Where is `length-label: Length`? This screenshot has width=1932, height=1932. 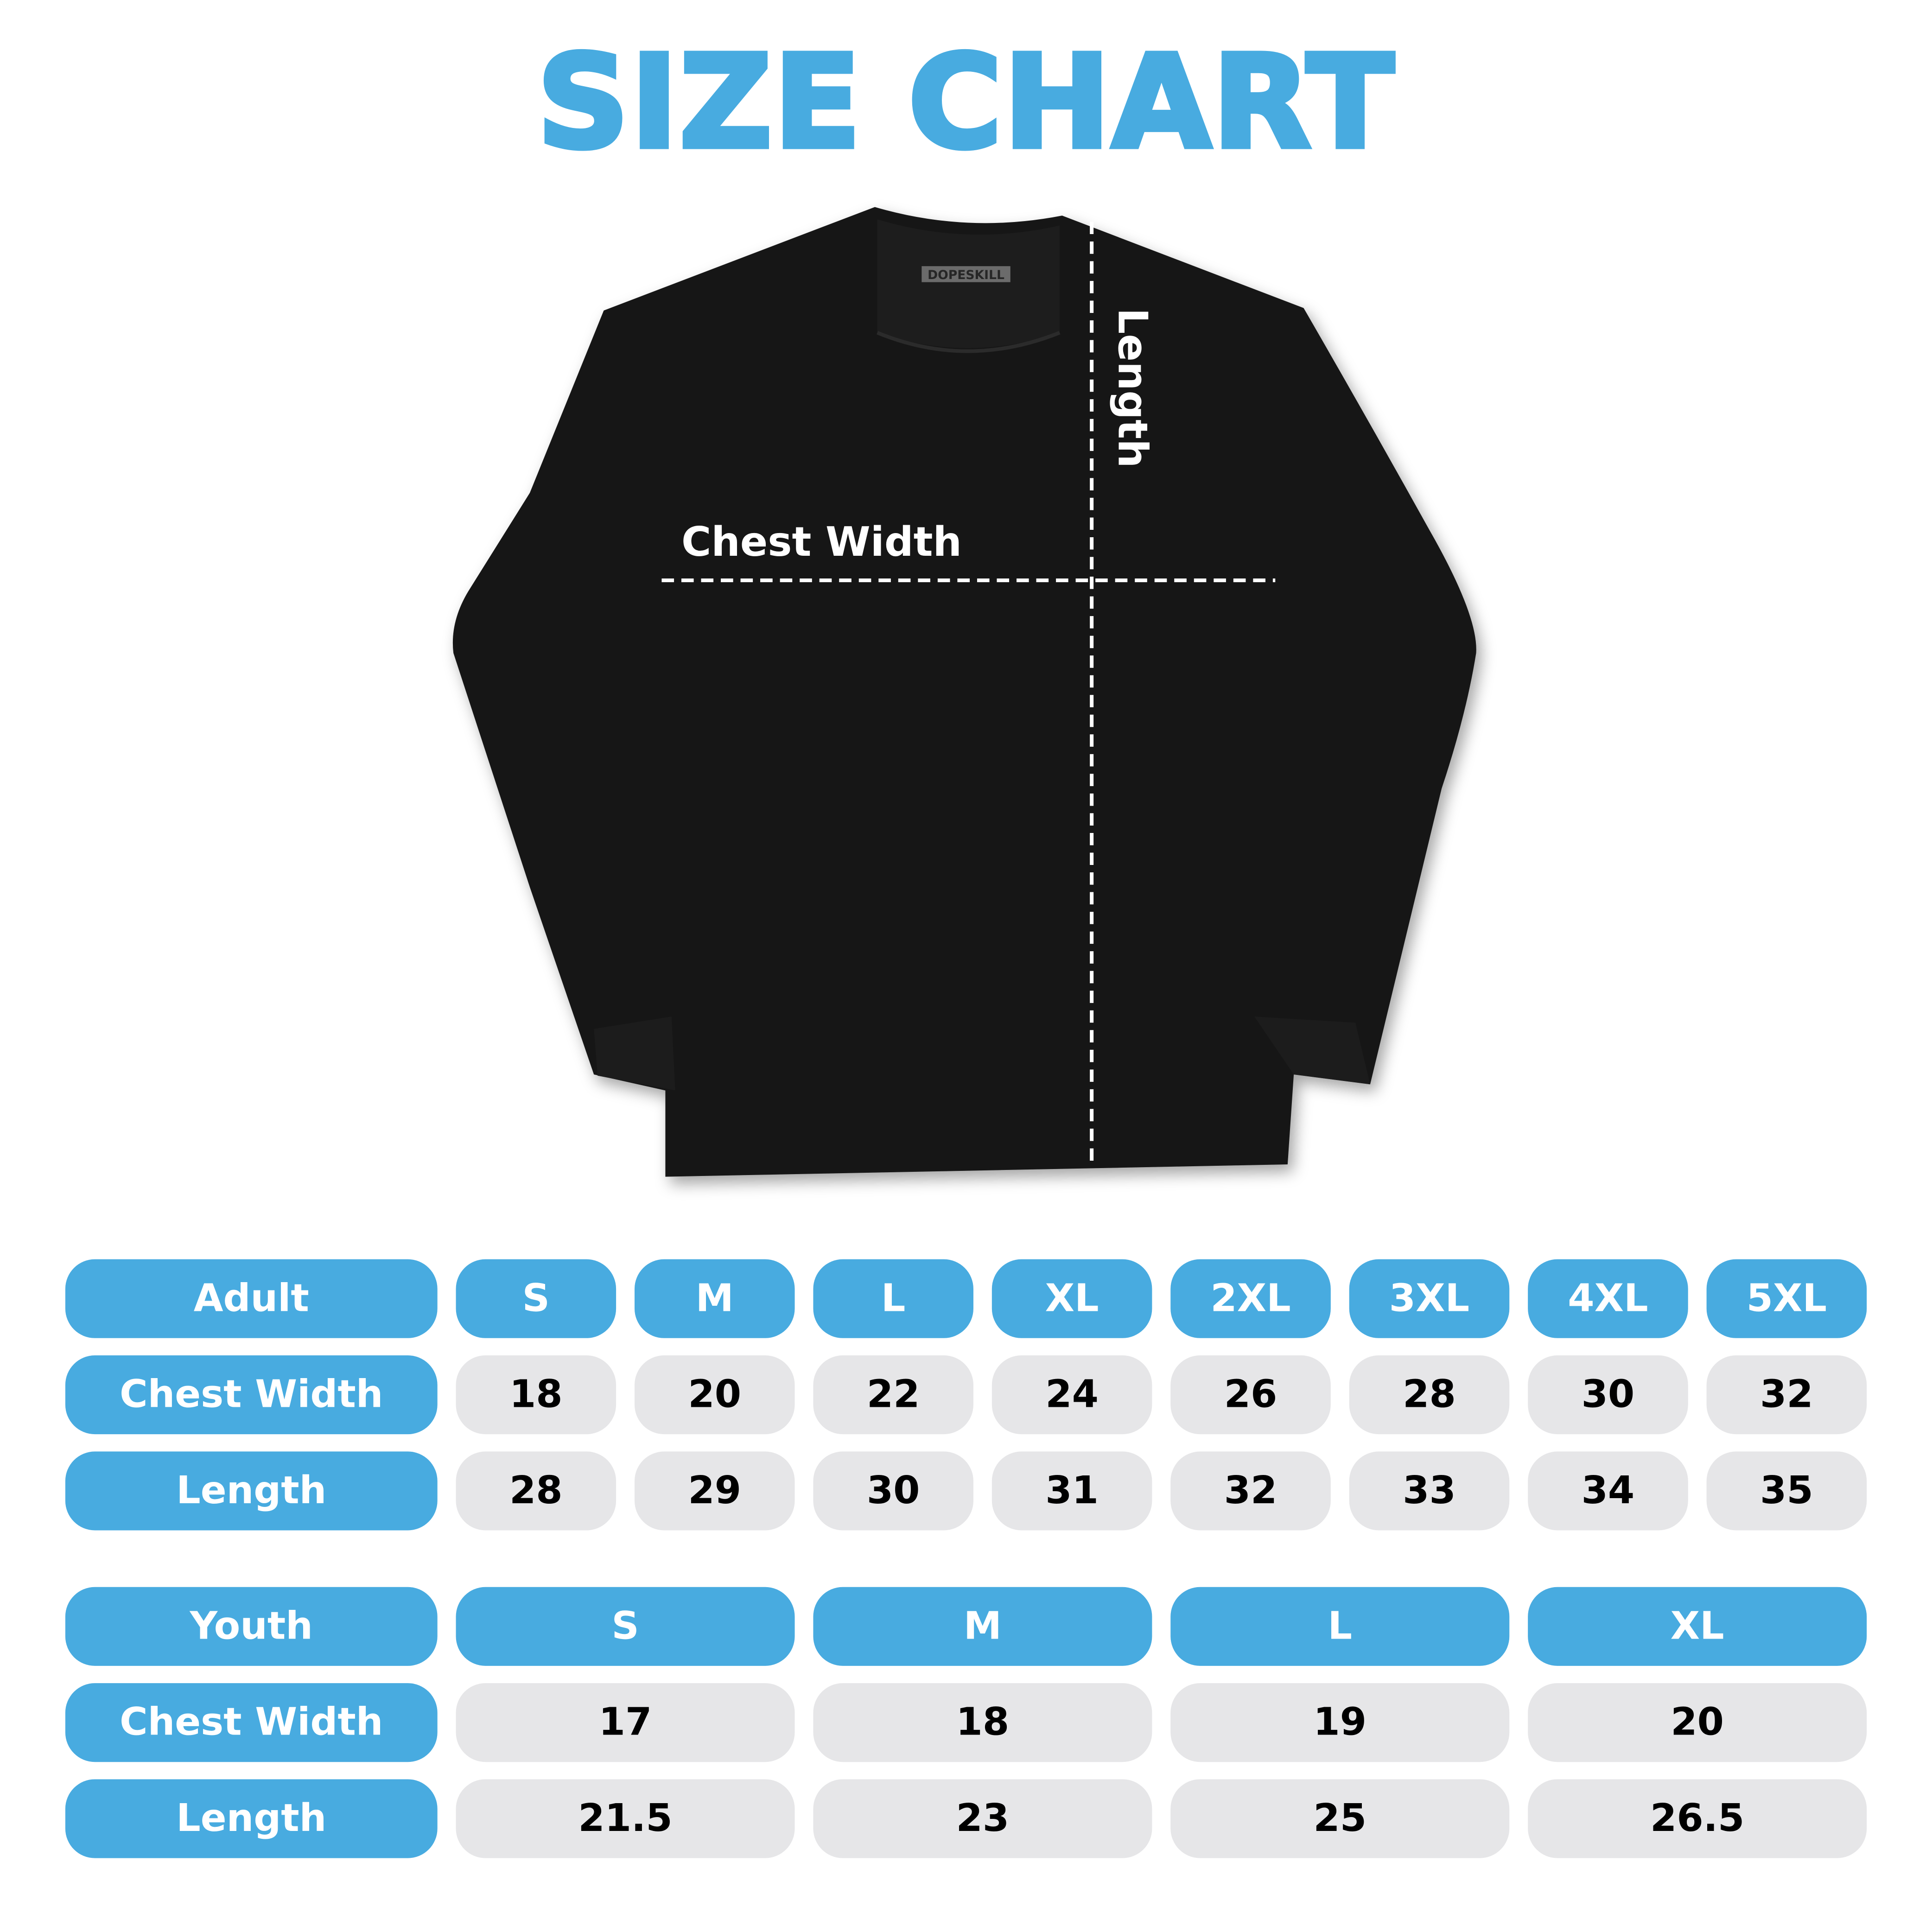 length-label: Length is located at coordinates (1133, 388).